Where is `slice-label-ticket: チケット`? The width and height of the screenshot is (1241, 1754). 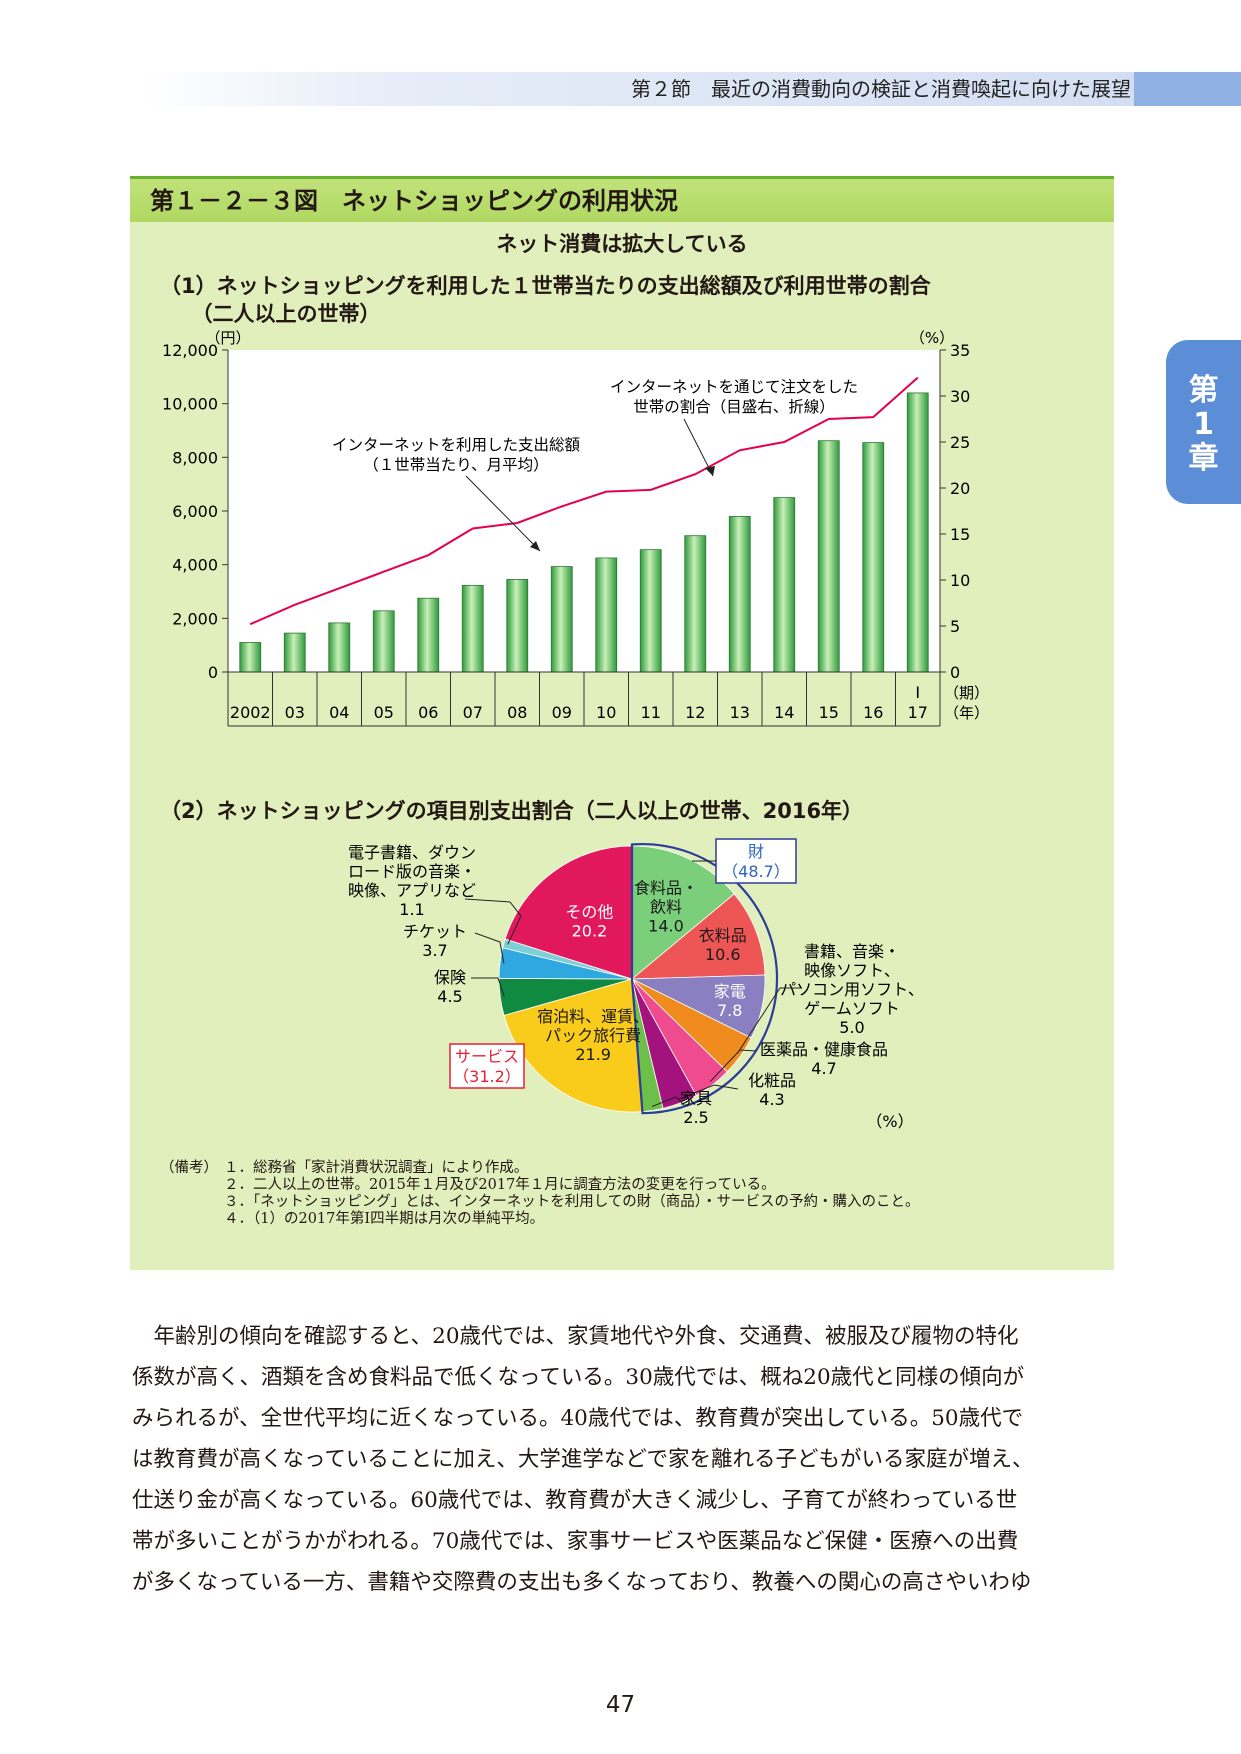 slice-label-ticket: チケット is located at coordinates (435, 931).